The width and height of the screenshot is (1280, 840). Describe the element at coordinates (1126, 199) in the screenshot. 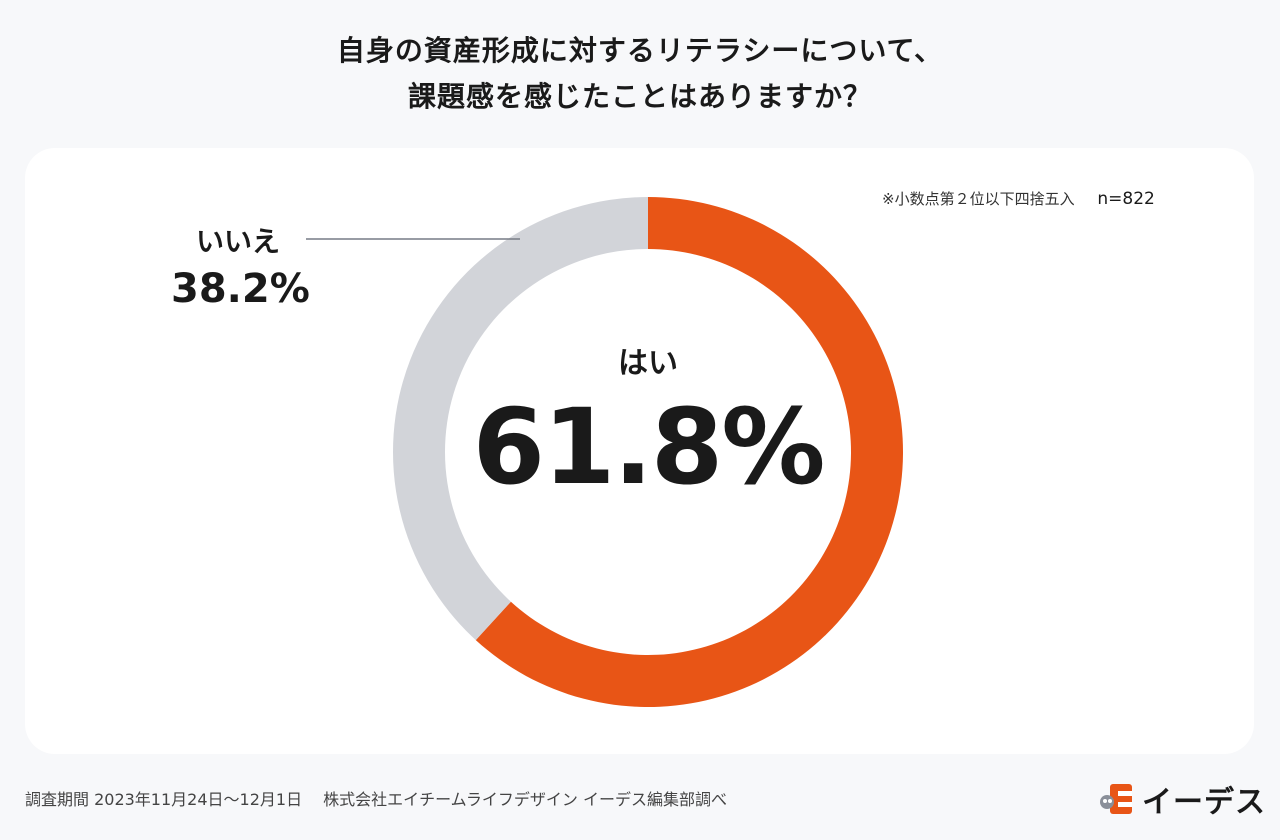

I see `sample-size: n=822` at that location.